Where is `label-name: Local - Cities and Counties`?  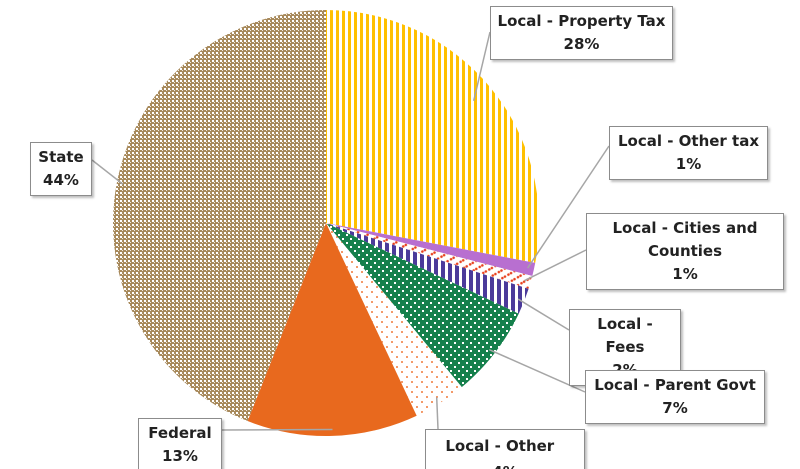
label-name: Local - Cities and Counties is located at coordinates (685, 239).